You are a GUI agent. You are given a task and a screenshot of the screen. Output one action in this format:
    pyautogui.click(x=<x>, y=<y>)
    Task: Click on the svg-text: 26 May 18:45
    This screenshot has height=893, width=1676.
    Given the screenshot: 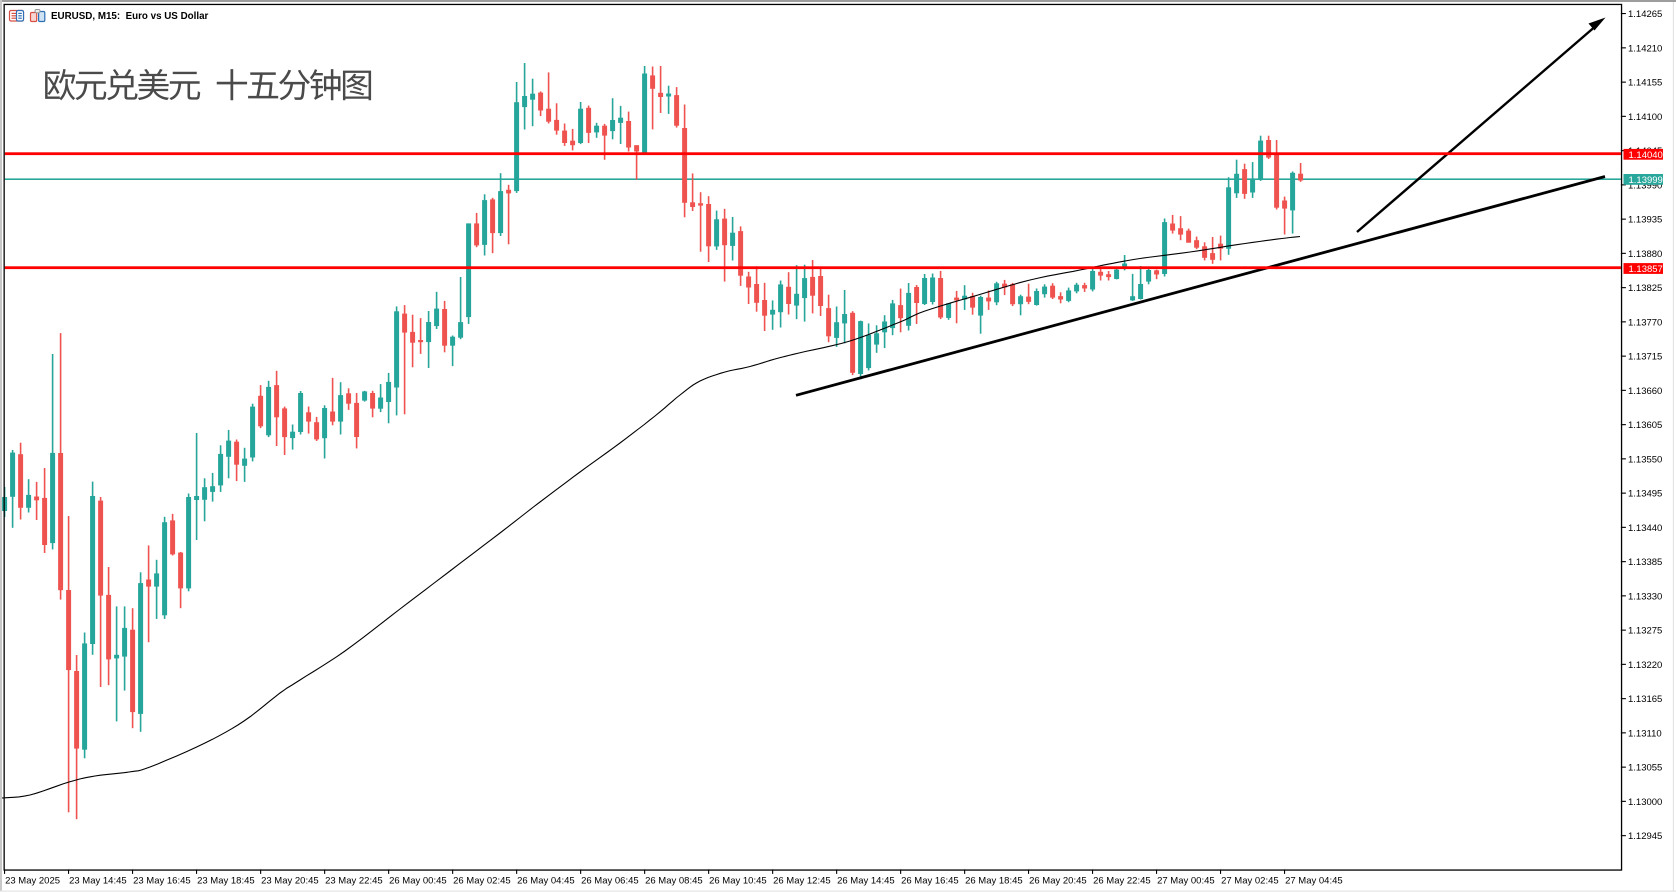 What is the action you would take?
    pyautogui.click(x=994, y=881)
    